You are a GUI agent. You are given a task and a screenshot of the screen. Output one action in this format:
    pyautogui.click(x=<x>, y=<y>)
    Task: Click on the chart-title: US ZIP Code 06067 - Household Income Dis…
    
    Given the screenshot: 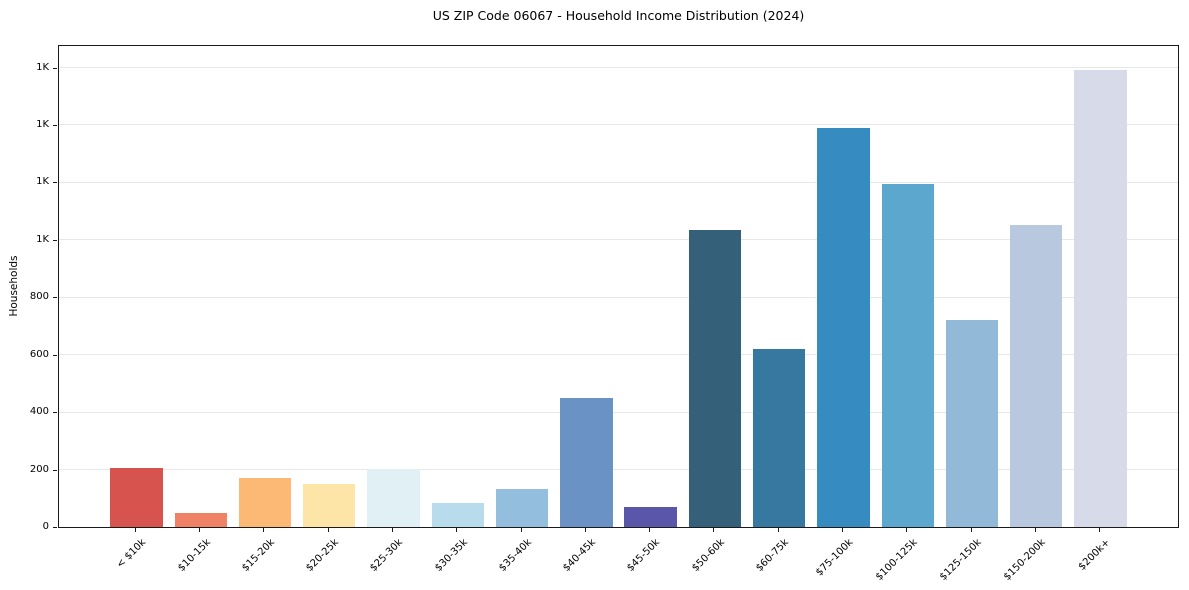 What is the action you would take?
    pyautogui.click(x=618, y=15)
    